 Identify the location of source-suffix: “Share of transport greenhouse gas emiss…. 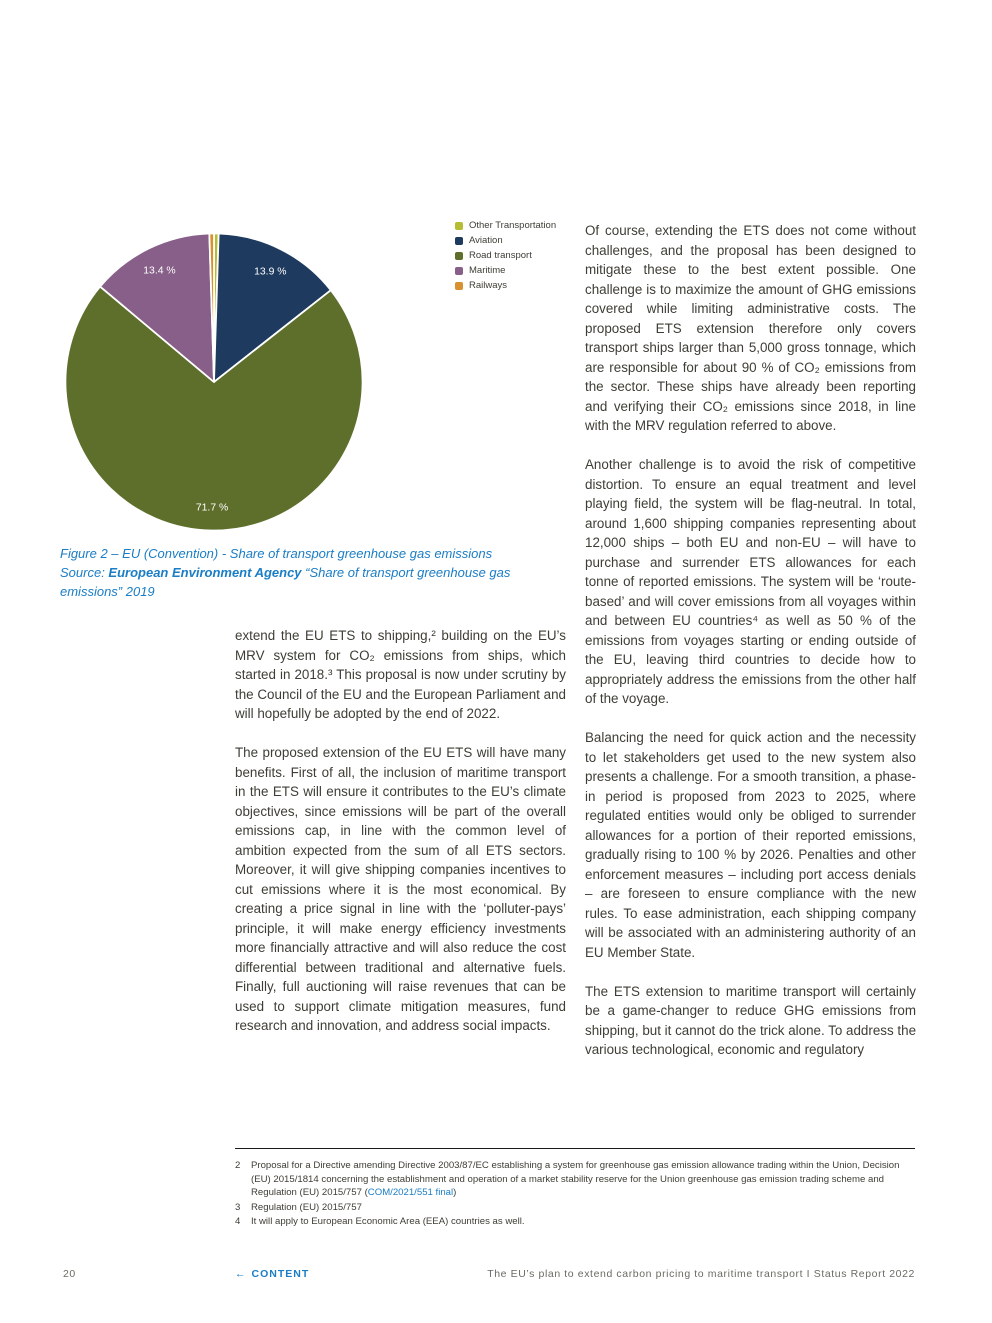
(285, 582).